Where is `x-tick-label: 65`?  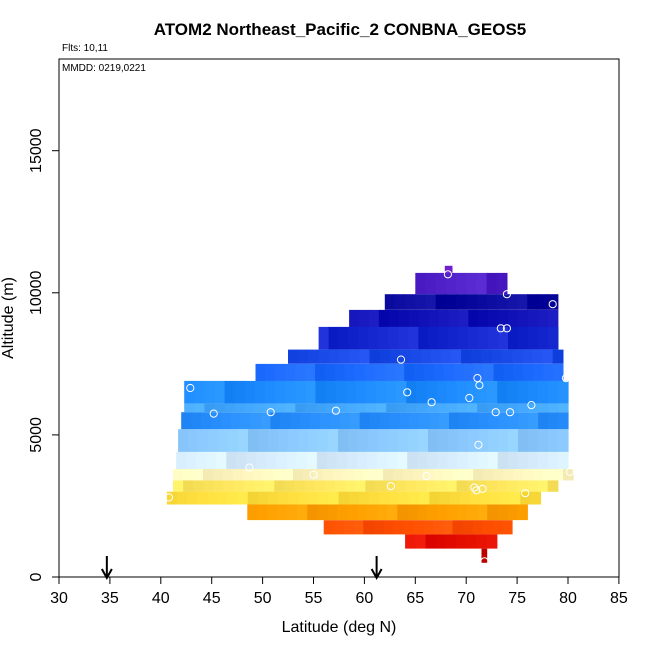
x-tick-label: 65 is located at coordinates (415, 598).